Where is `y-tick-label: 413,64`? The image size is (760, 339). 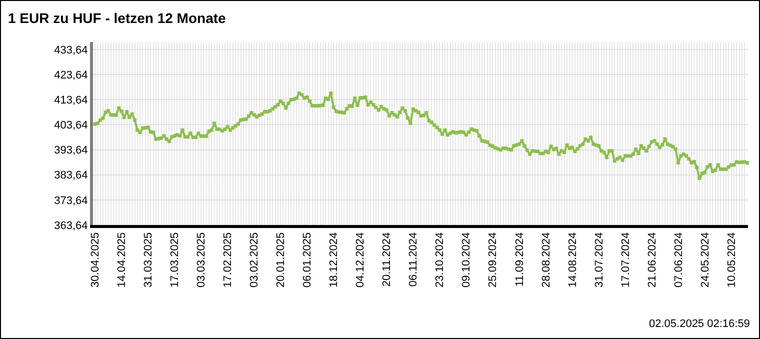
y-tick-label: 413,64 is located at coordinates (71, 100).